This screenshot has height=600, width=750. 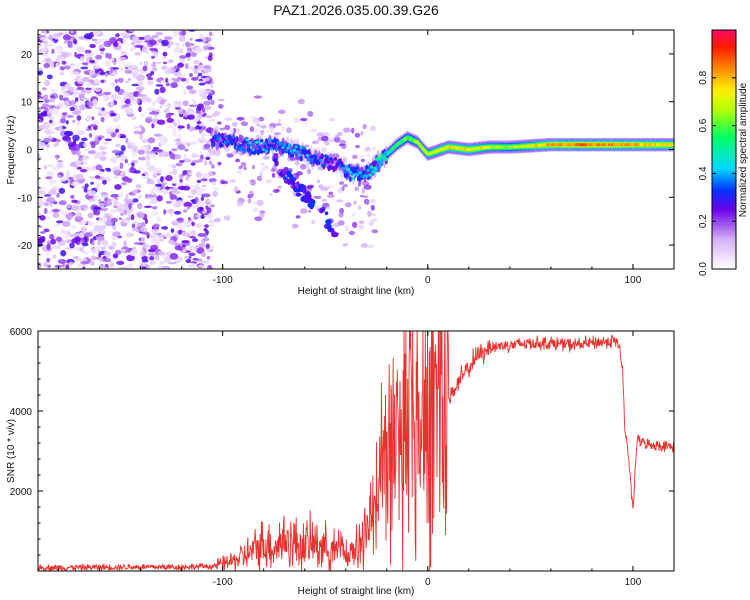 What do you see at coordinates (21, 412) in the screenshot?
I see `snr-y-tick-label: 4000` at bounding box center [21, 412].